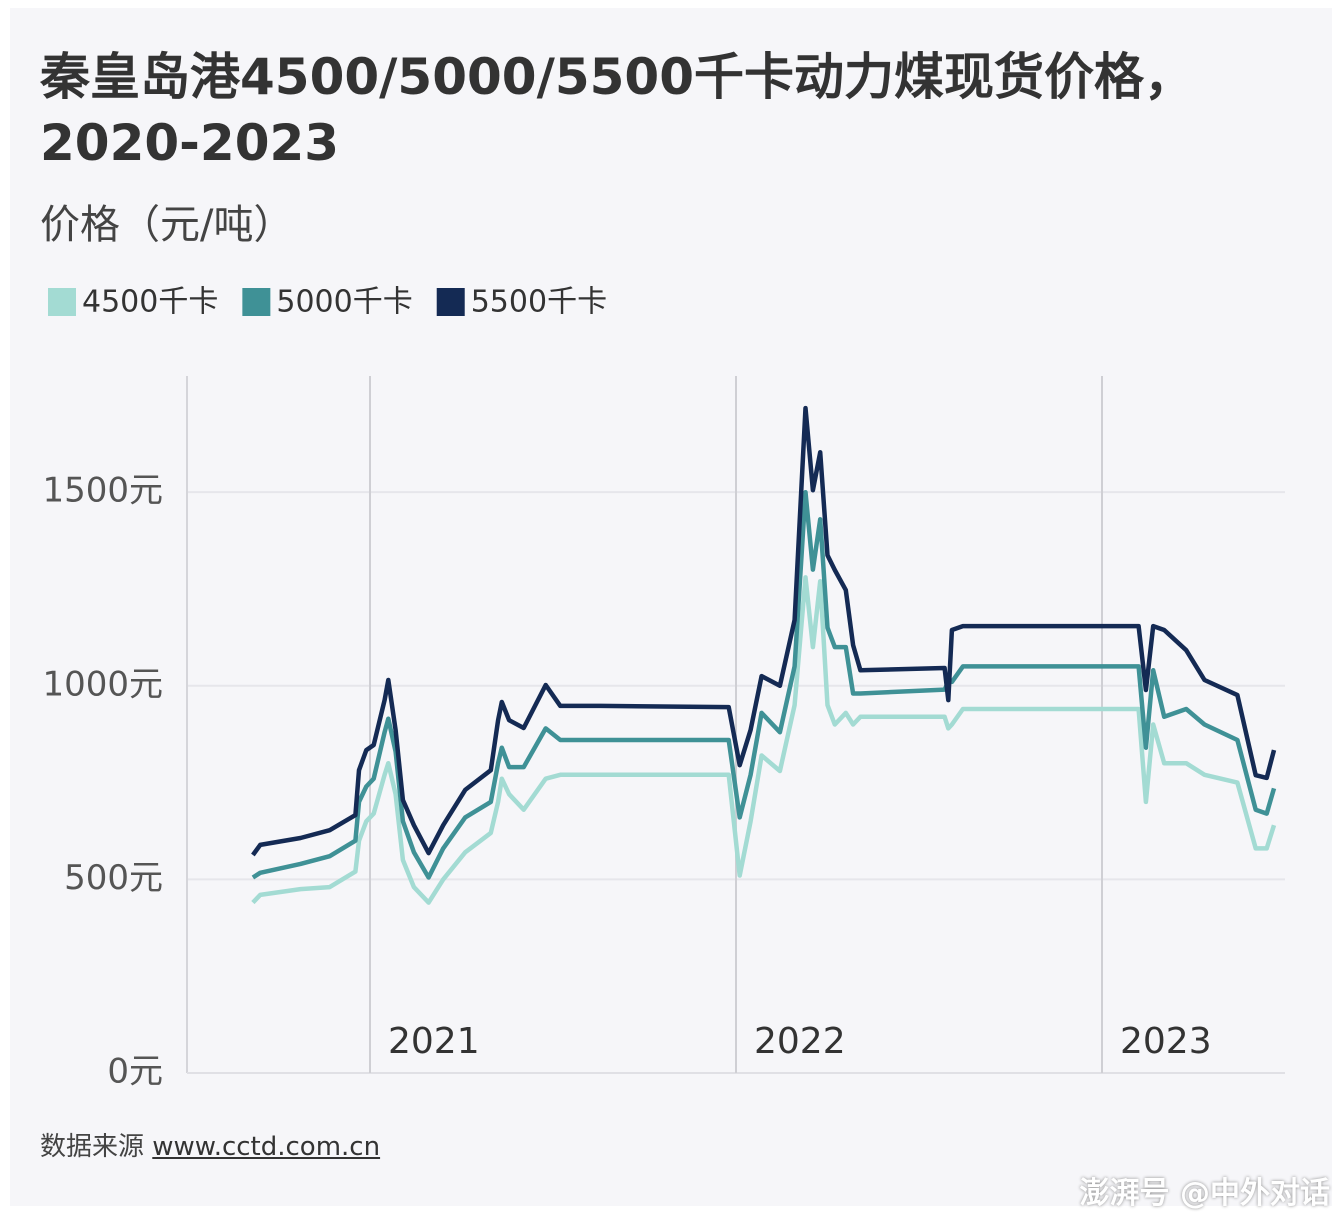 Image resolution: width=1344 pixels, height=1218 pixels. What do you see at coordinates (150, 302) in the screenshot?
I see `legend-label: 4500千卡` at bounding box center [150, 302].